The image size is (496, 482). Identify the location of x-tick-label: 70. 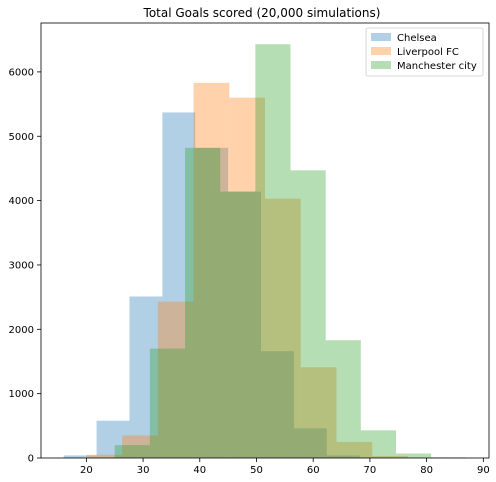
(370, 470).